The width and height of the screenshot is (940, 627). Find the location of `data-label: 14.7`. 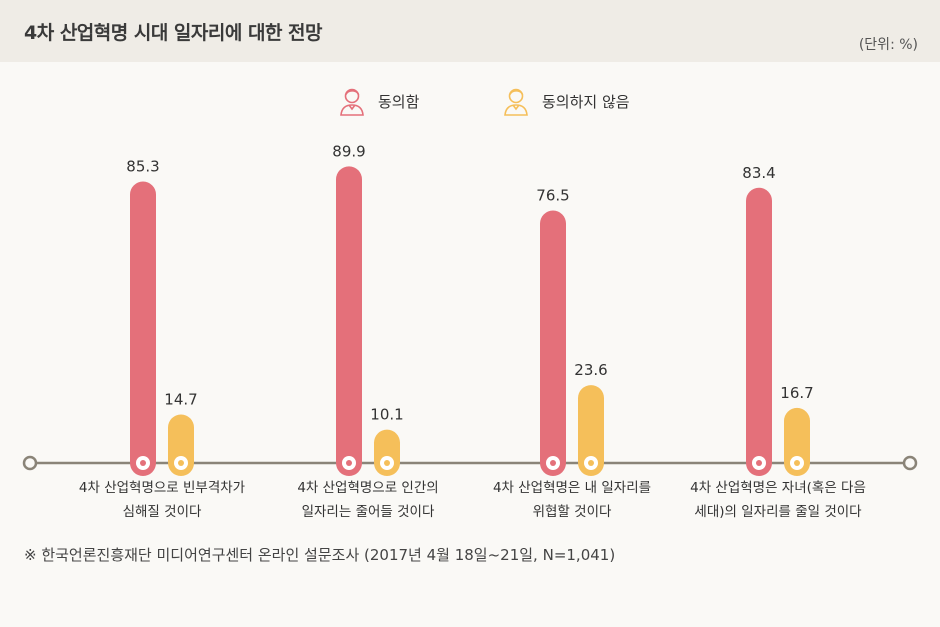

data-label: 14.7 is located at coordinates (180, 399).